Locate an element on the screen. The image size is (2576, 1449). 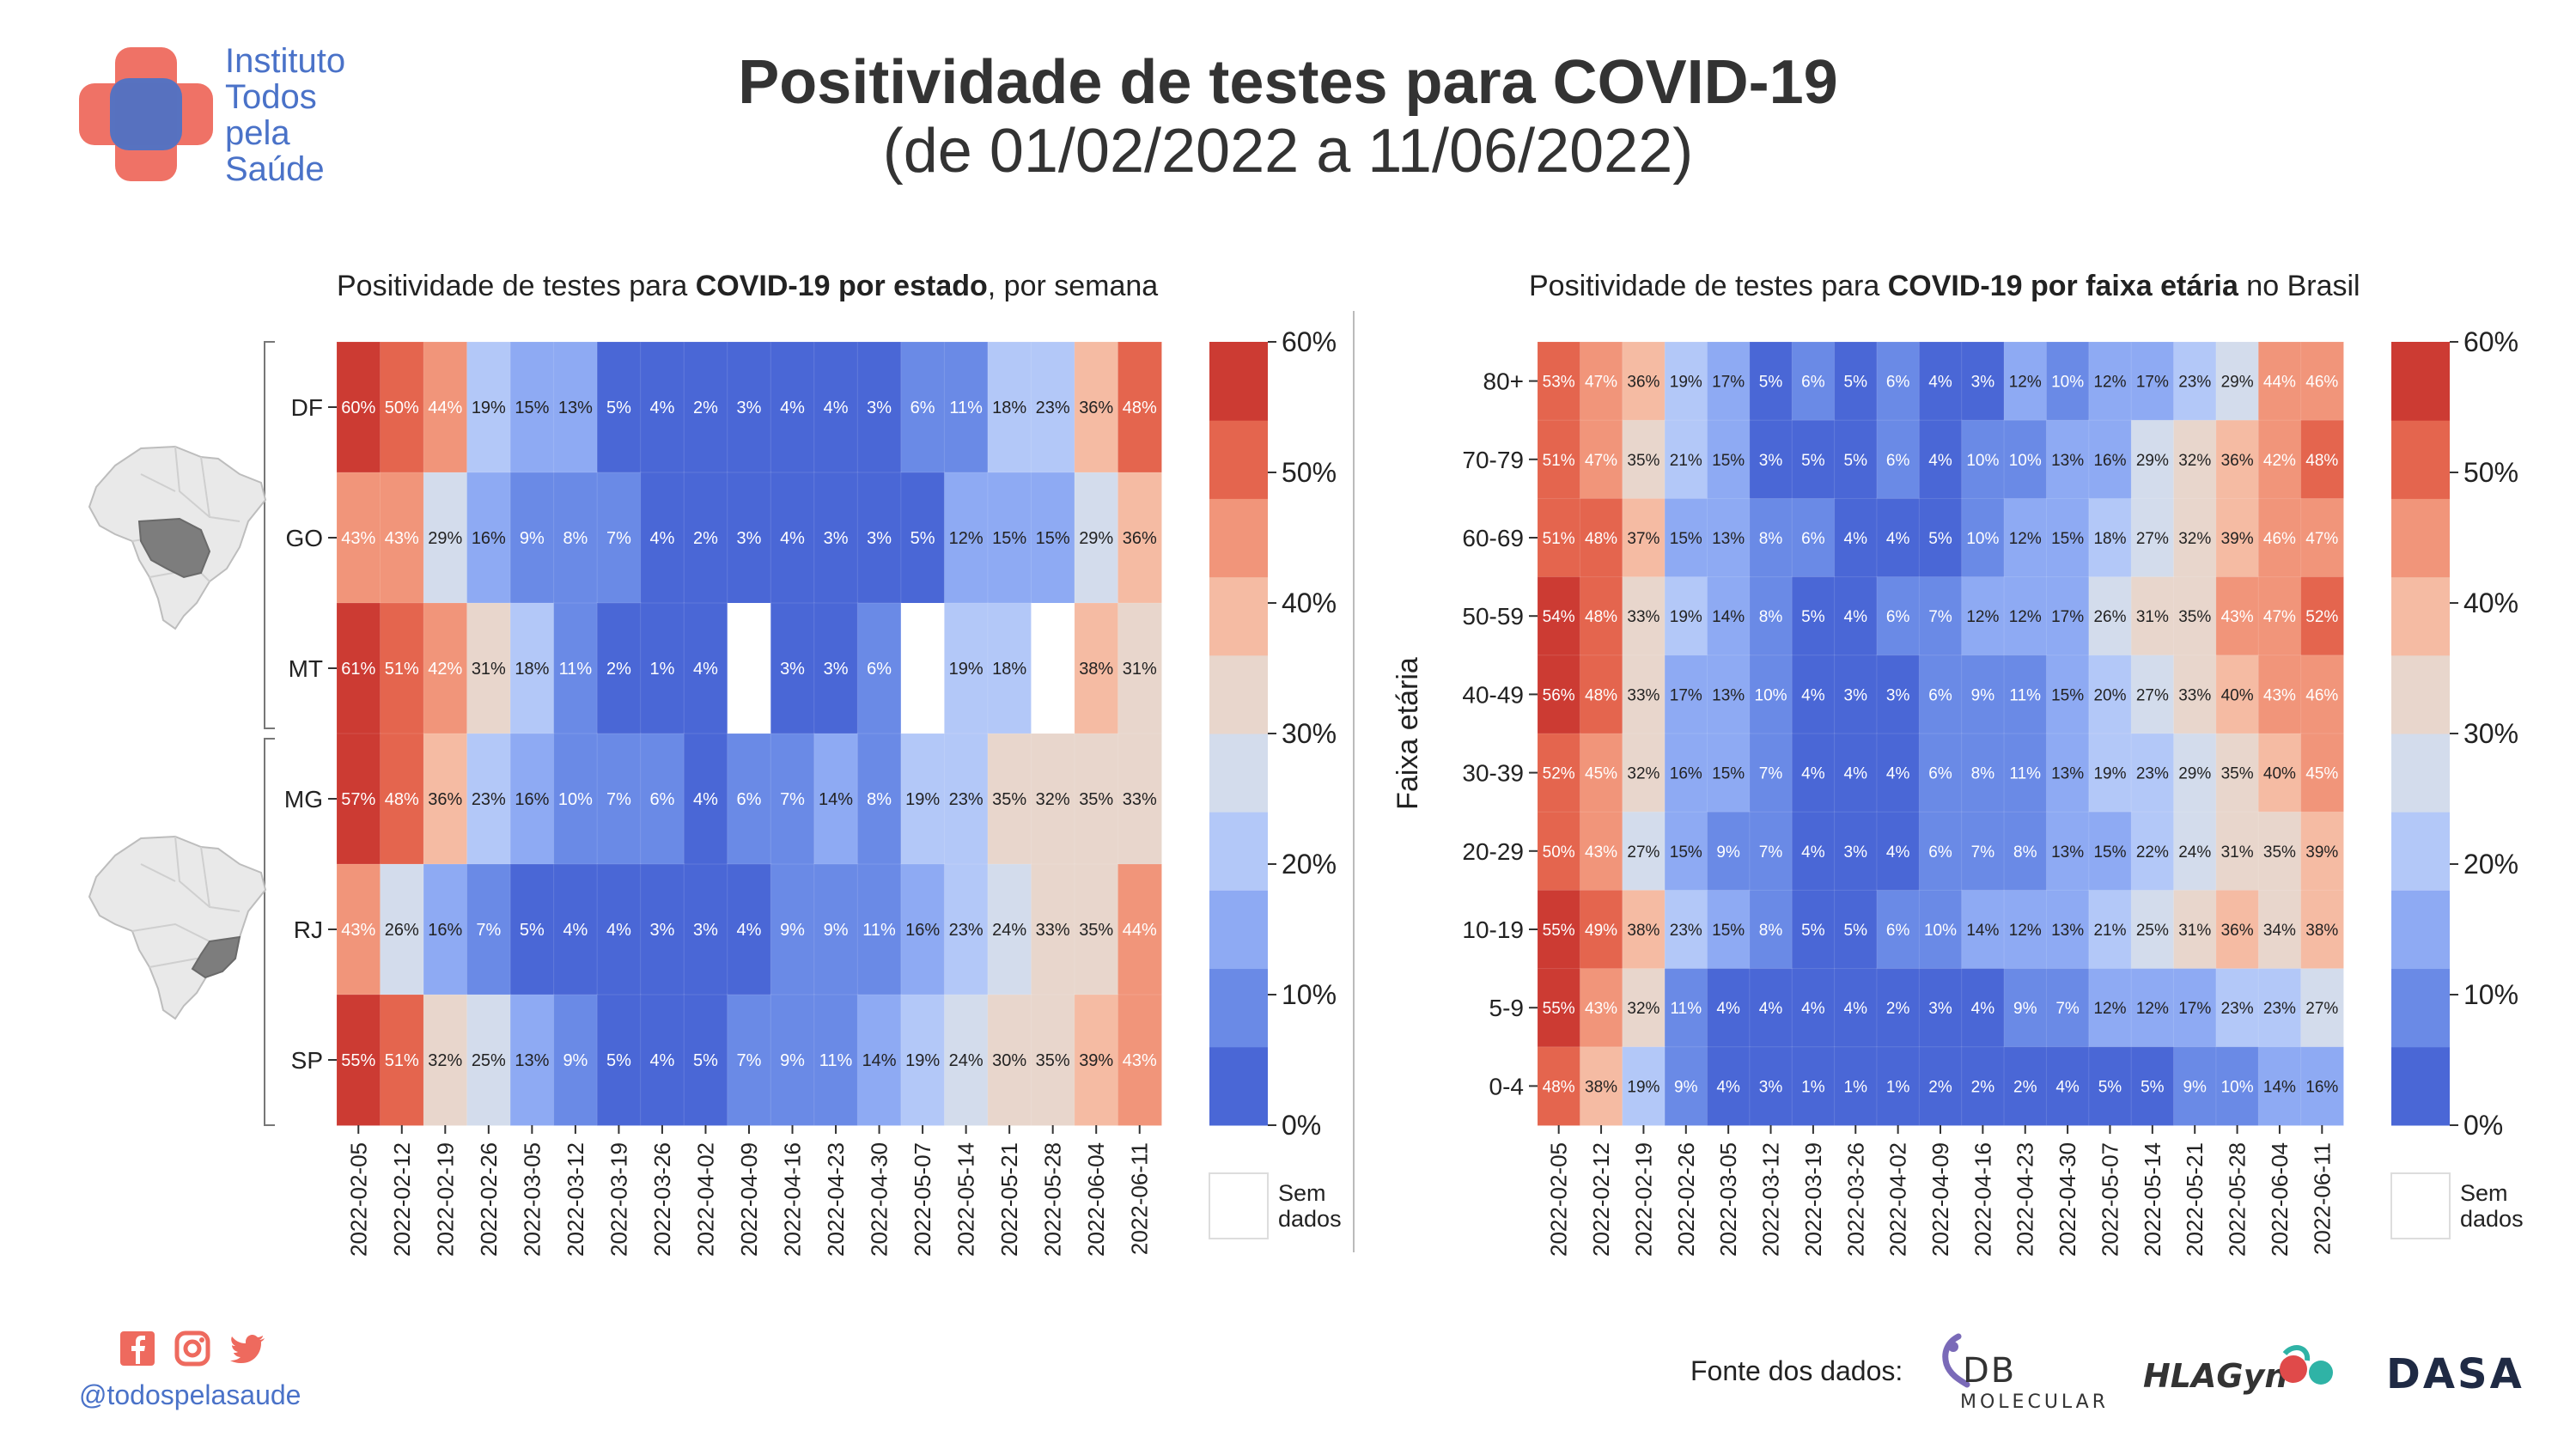
map-highlight-region is located at coordinates (174, 548).